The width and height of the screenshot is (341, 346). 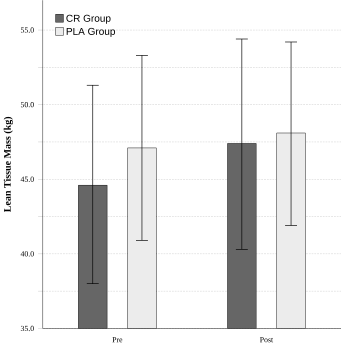 I want to click on legend-label: PLA Group, so click(x=90, y=32).